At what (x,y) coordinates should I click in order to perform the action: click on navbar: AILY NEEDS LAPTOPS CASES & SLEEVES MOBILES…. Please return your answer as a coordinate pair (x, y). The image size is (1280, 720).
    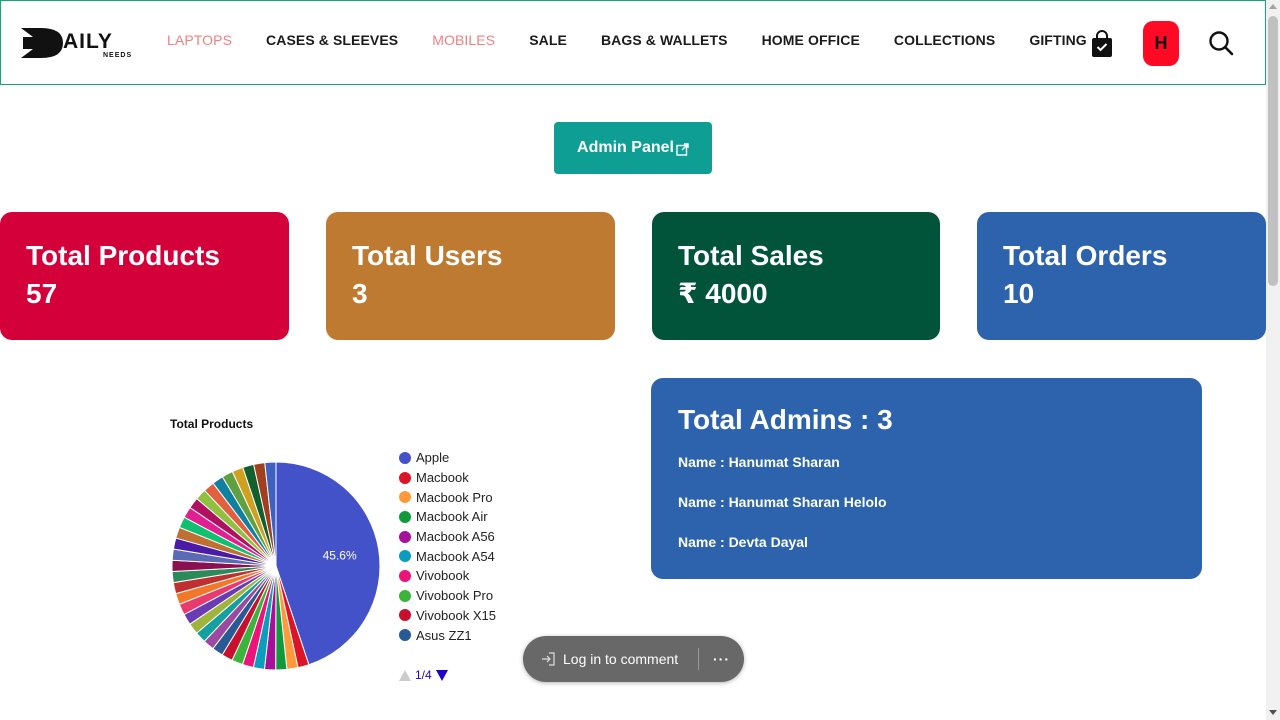
    Looking at the image, I should click on (633, 42).